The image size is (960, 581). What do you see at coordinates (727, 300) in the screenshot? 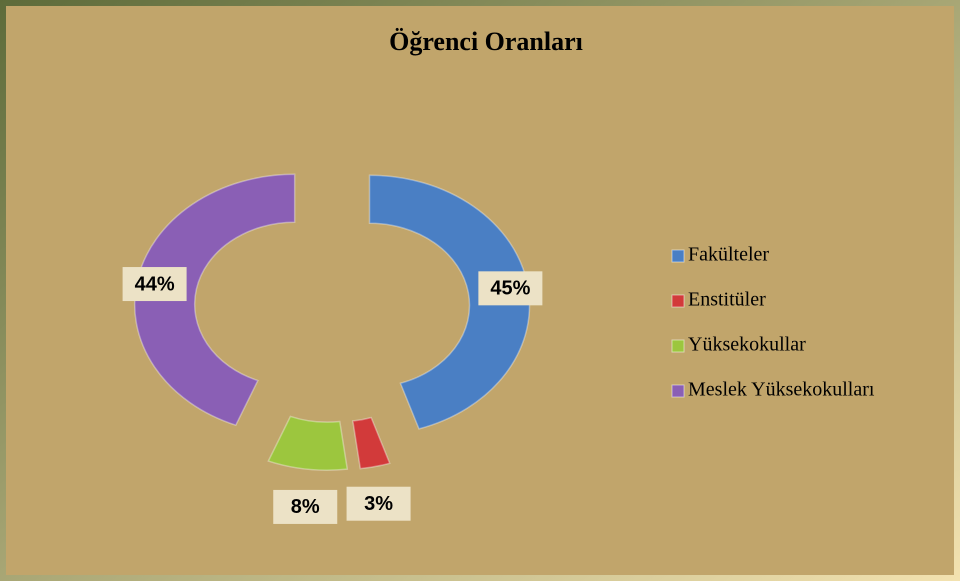
I see `legend-label: Enstitüler` at bounding box center [727, 300].